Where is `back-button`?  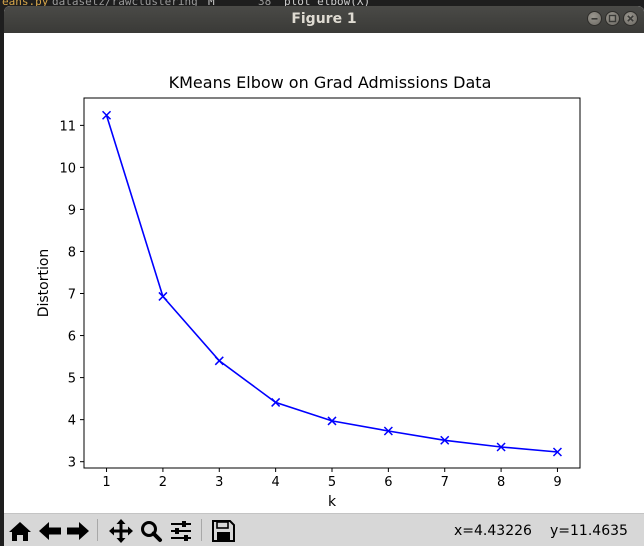
back-button is located at coordinates (50, 531).